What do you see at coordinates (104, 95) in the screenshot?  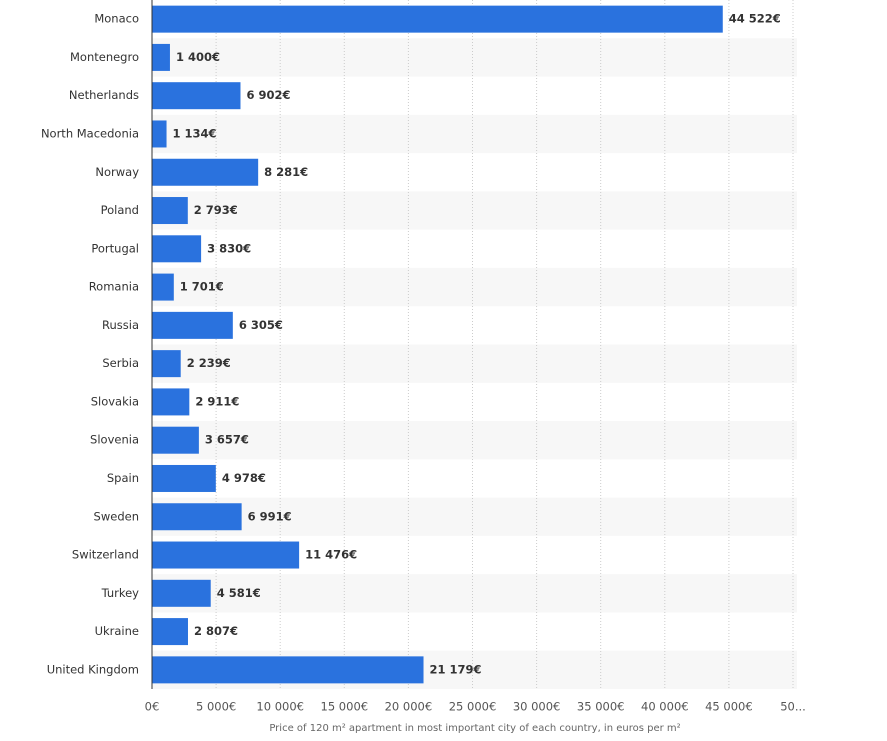 I see `y-tick-label: Netherlands` at bounding box center [104, 95].